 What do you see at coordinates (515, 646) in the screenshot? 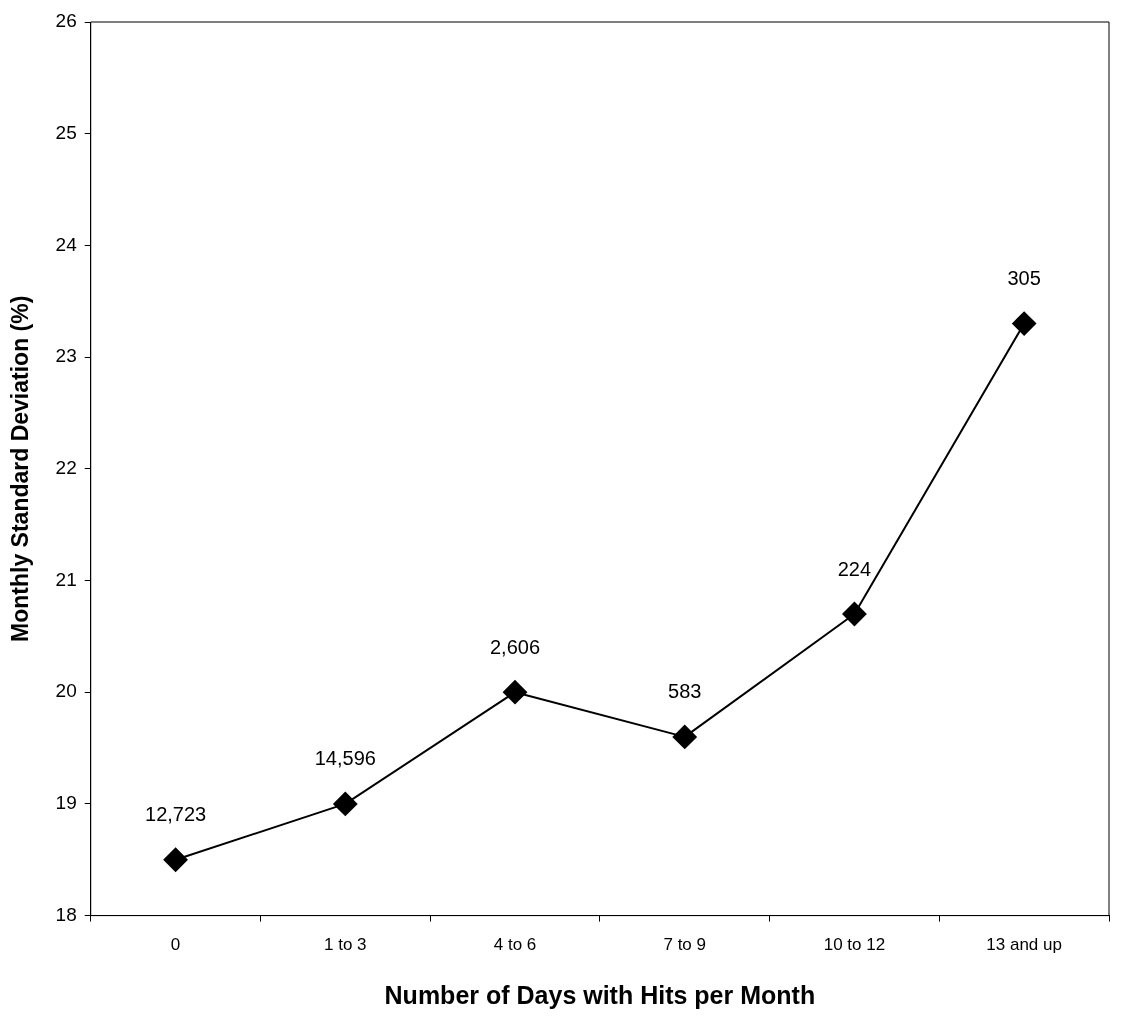
I see `annotation: 2,606` at bounding box center [515, 646].